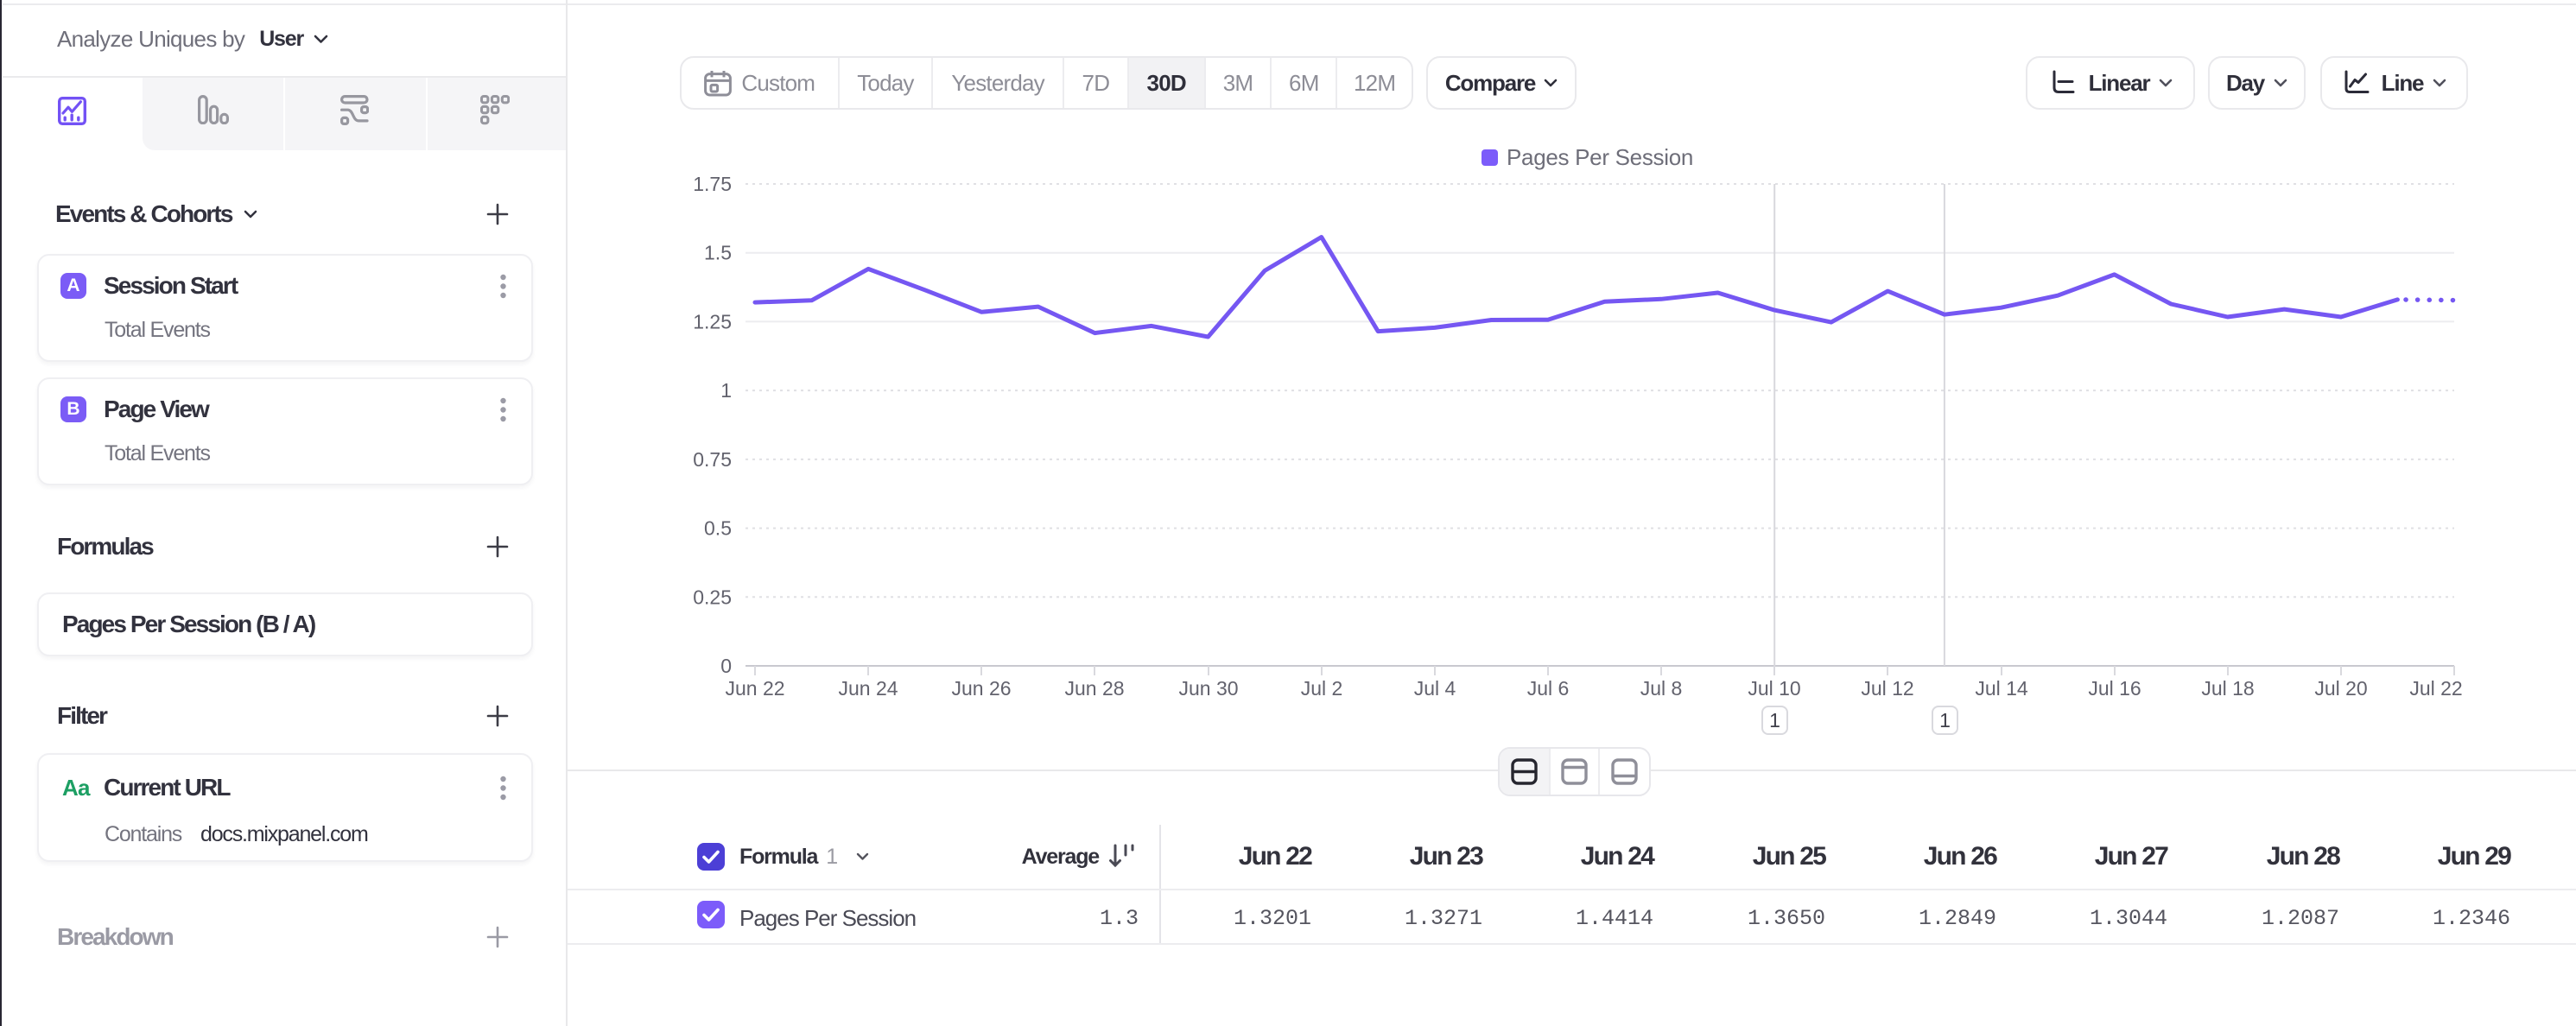 The width and height of the screenshot is (2576, 1026). Describe the element at coordinates (1208, 688) in the screenshot. I see `svg-text: Jun 30` at that location.